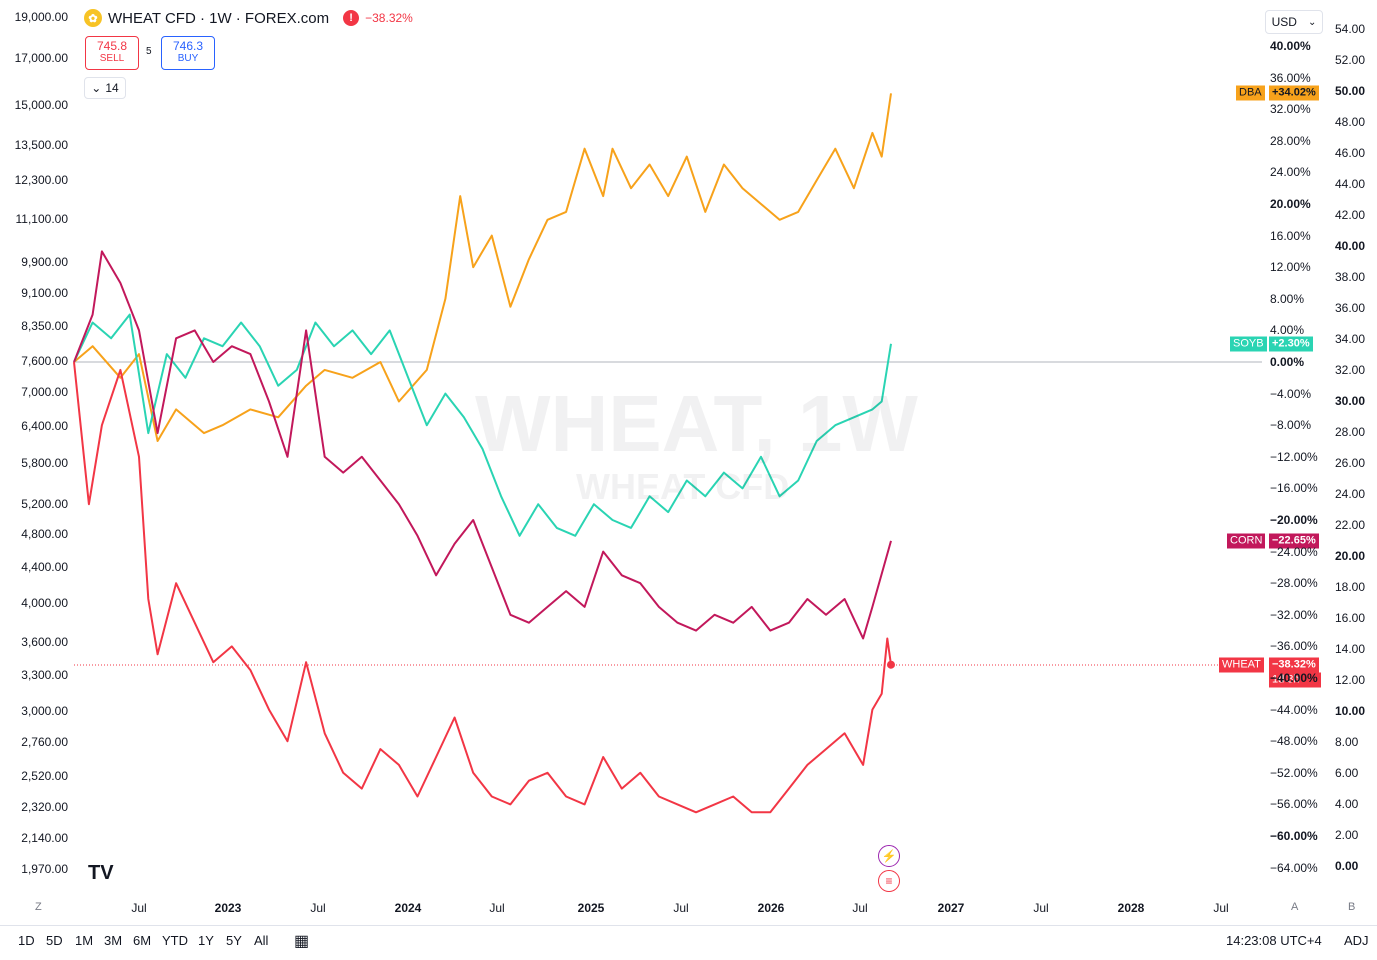 The height and width of the screenshot is (960, 1377). Describe the element at coordinates (44, 567) in the screenshot. I see `left-axis-tick: 4,400.00` at that location.